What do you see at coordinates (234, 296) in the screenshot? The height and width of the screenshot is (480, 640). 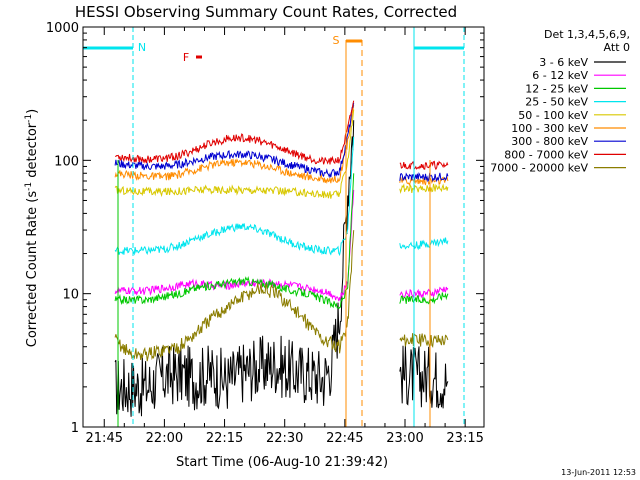 I see `series-line-7000-20000-kev` at bounding box center [234, 296].